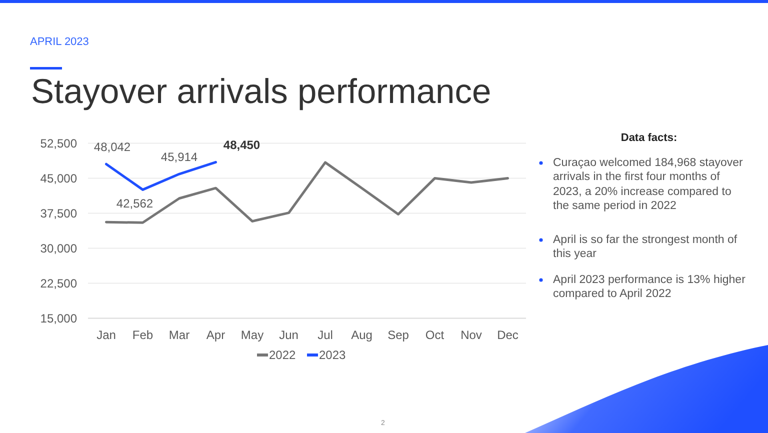 The height and width of the screenshot is (433, 768). What do you see at coordinates (648, 185) in the screenshot?
I see `text: Curaçao welcomed 184,968 stayover arrivals in the first four months of 2023, a 20% increase compared to the same period in 2022` at bounding box center [648, 185].